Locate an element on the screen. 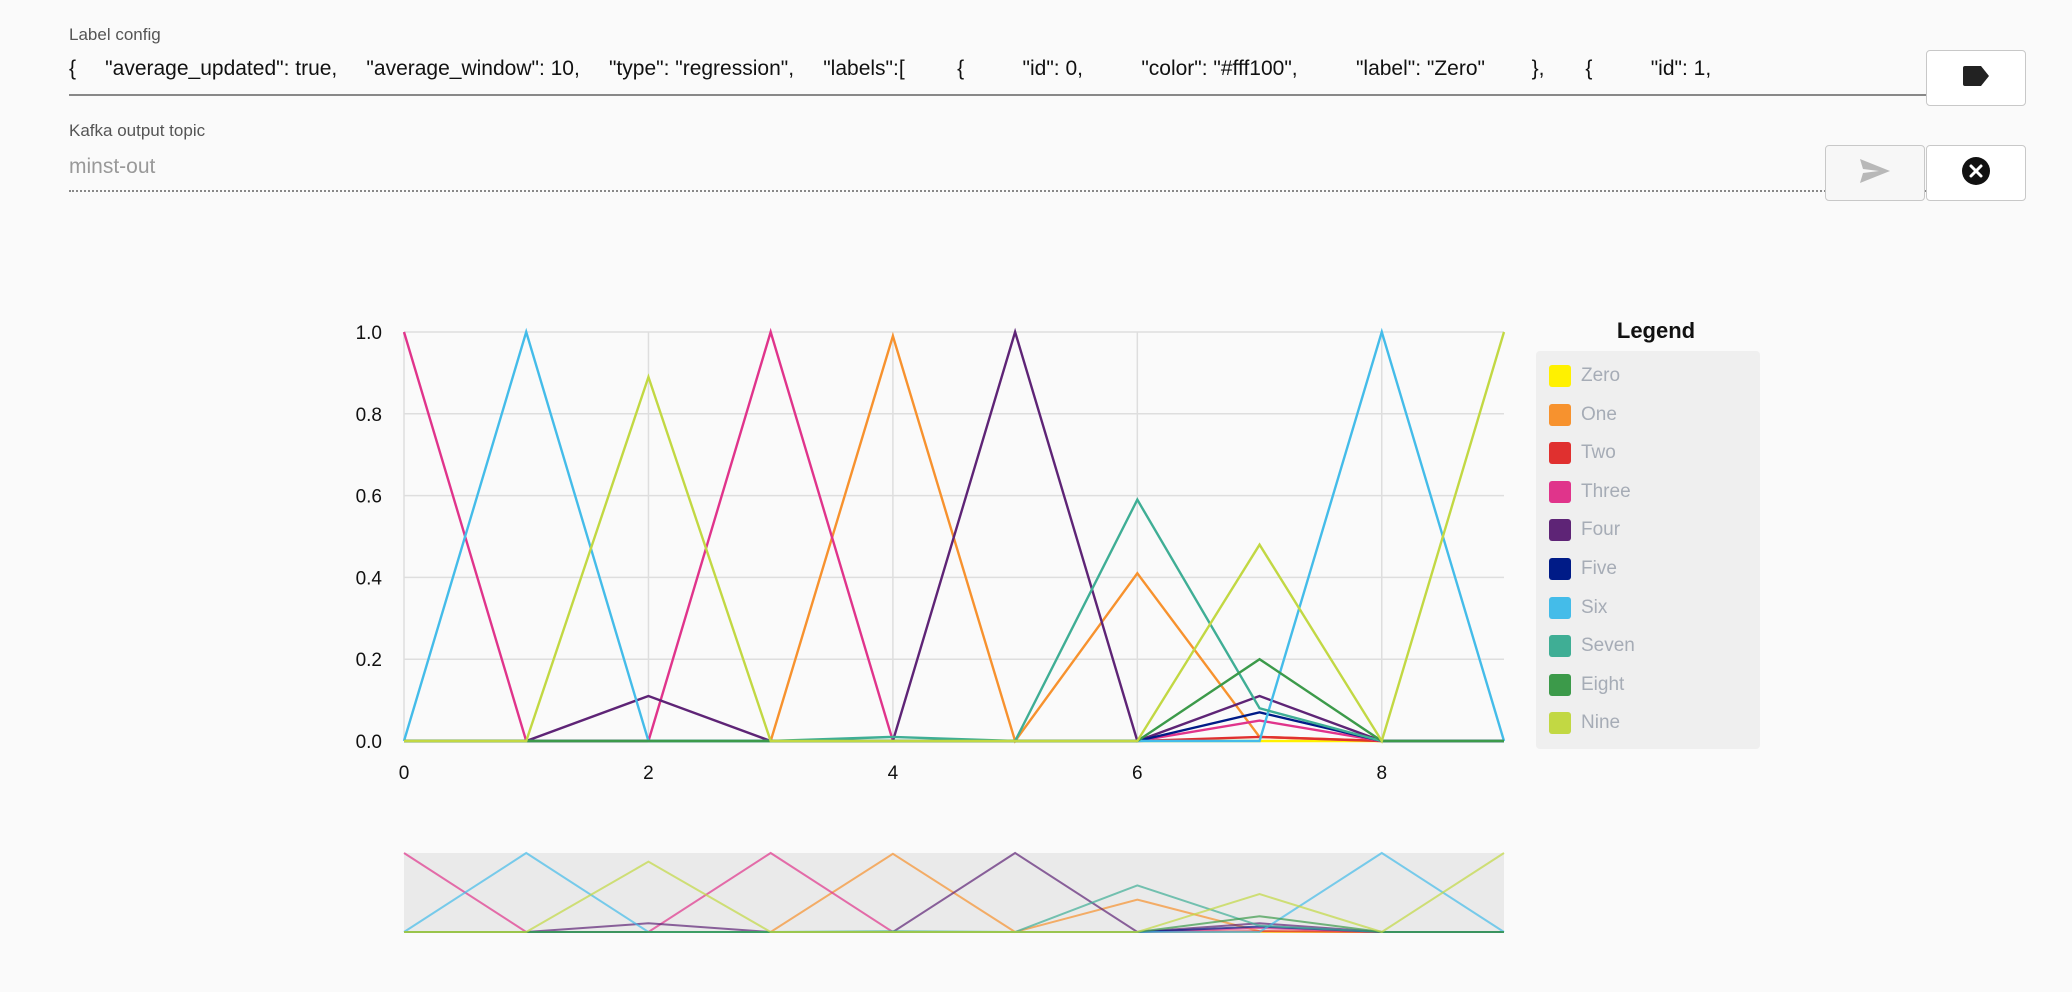  send-icon is located at coordinates (1875, 173).